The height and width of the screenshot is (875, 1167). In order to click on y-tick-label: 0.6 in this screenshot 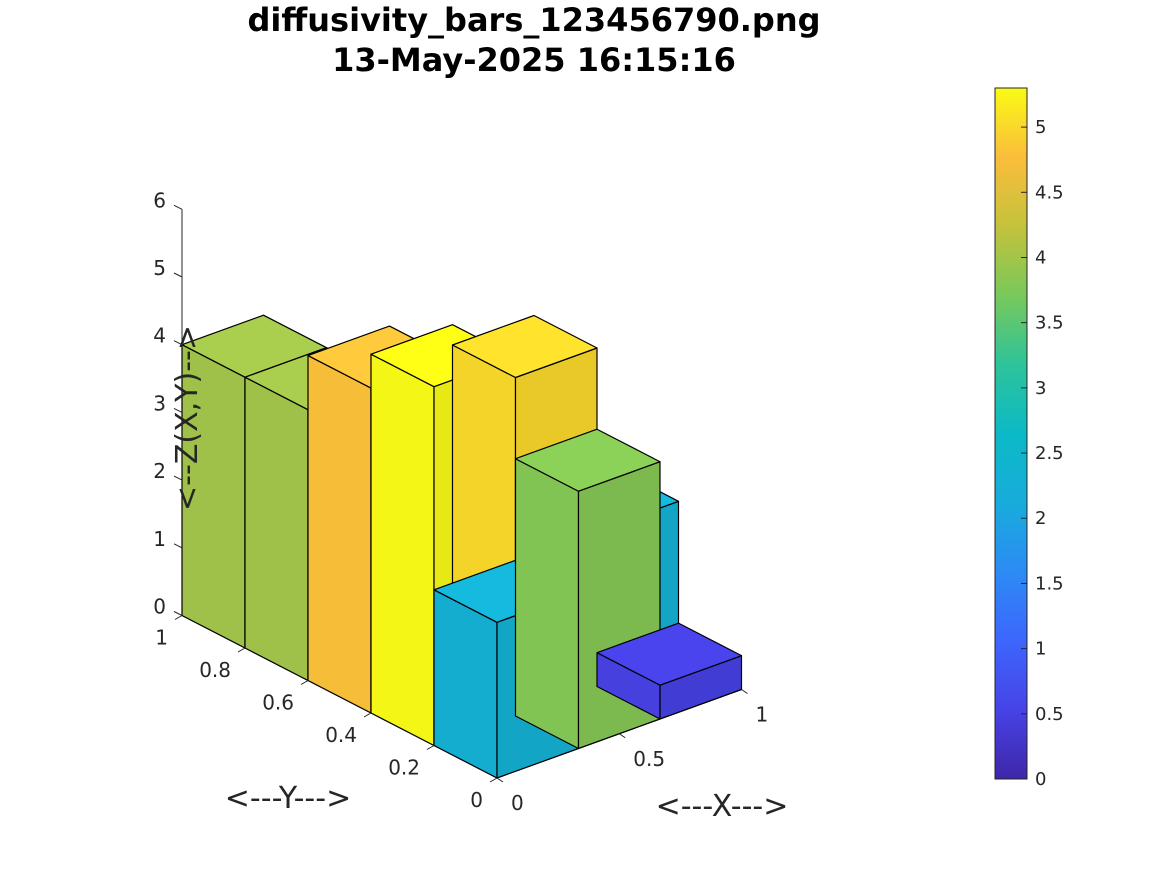, I will do `click(278, 703)`.